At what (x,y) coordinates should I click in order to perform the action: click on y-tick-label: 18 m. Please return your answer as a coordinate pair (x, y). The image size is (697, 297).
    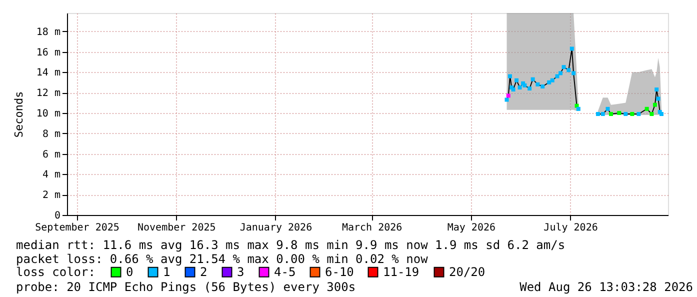
    Looking at the image, I should click on (48, 32).